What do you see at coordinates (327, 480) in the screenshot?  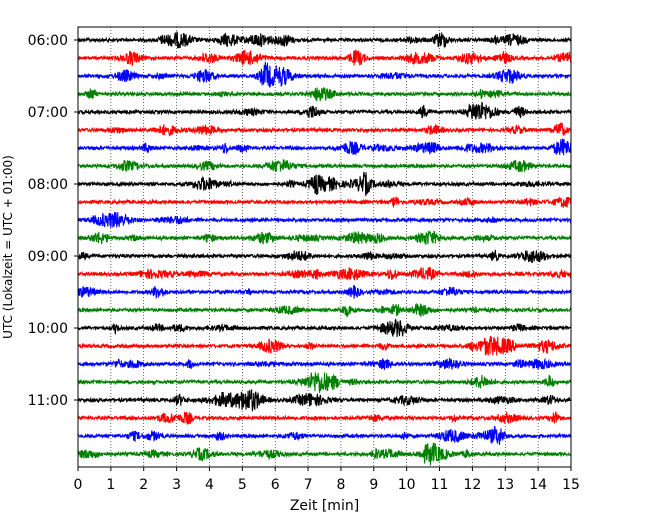 I see `x-axis-ticks: 0 1 2 3 4 5 6 7 8 9 10 11 12 13 14 15` at bounding box center [327, 480].